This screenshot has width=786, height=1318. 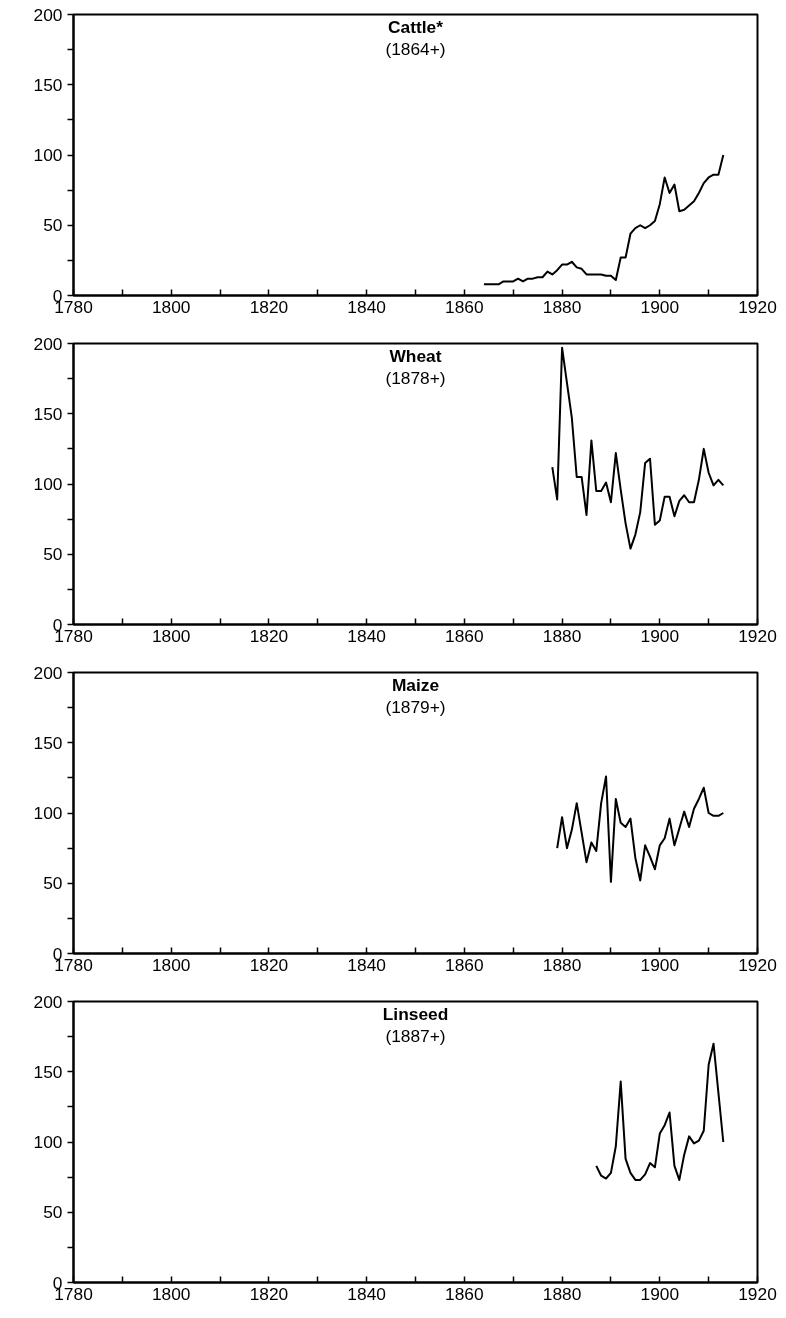 What do you see at coordinates (415, 355) in the screenshot?
I see `chart-title: Wheat` at bounding box center [415, 355].